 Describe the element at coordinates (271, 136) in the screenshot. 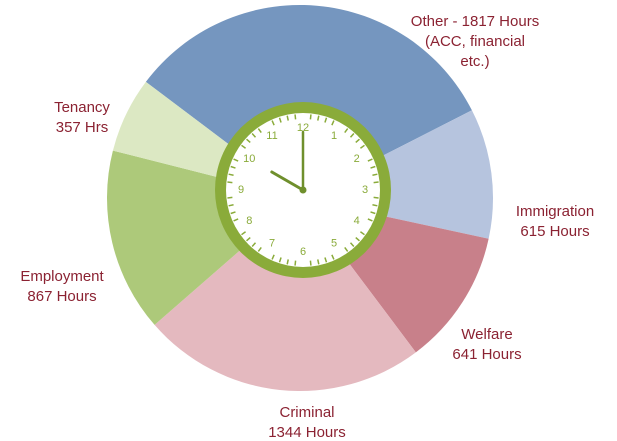

I see `clock-number: 11` at that location.